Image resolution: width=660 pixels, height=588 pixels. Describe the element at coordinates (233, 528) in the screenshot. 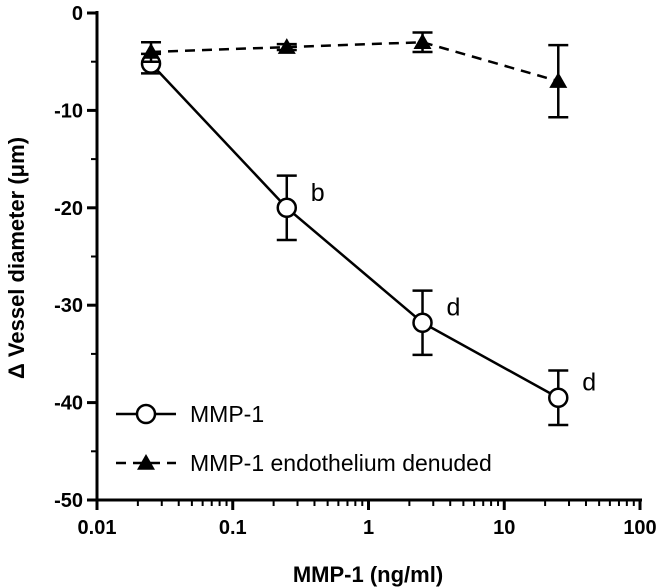

I see `x-tick-label: 0.1` at that location.